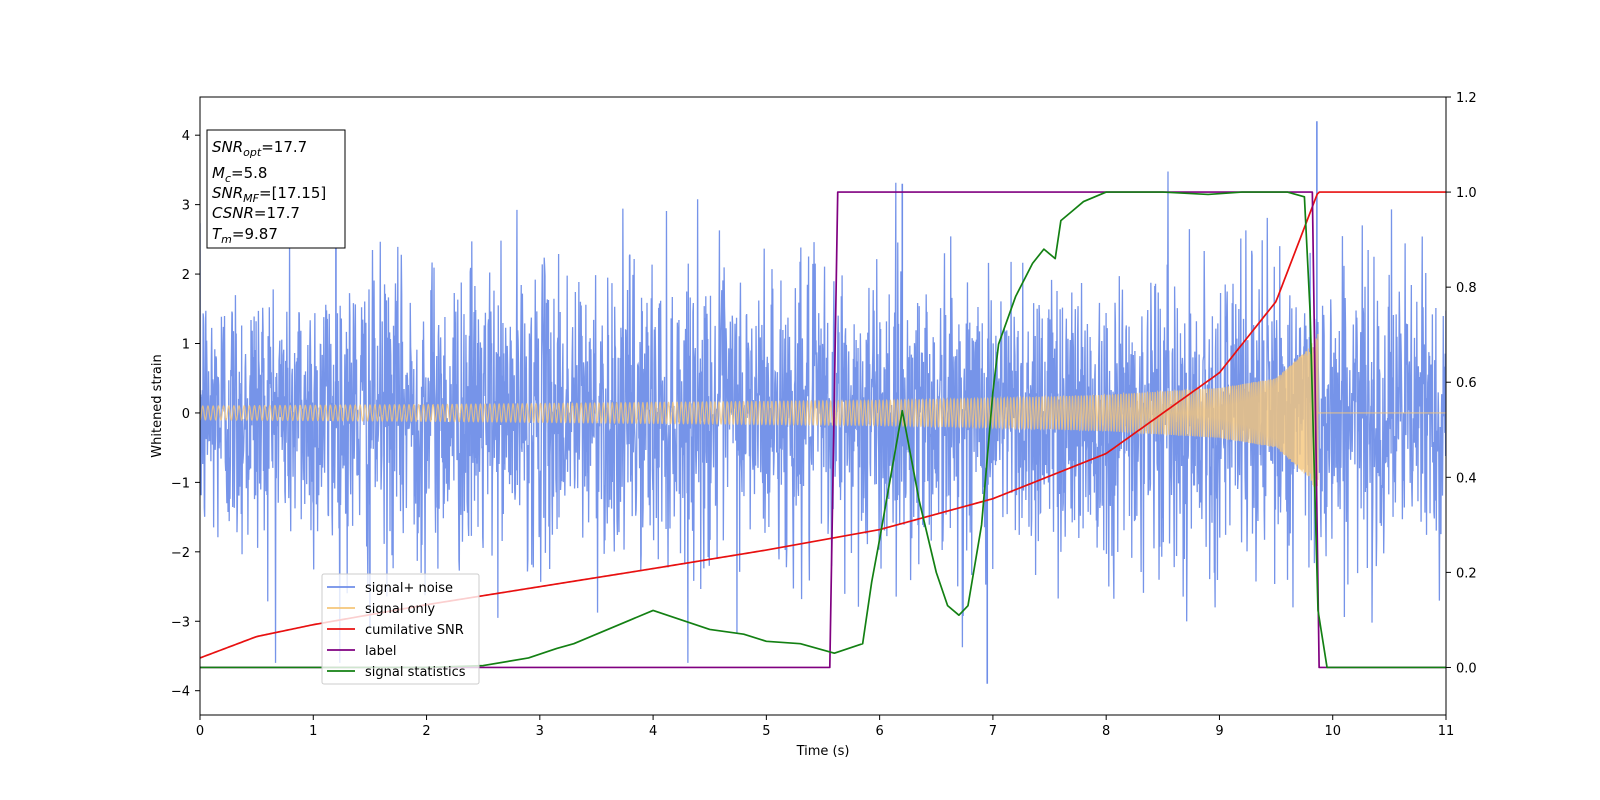 This screenshot has width=1600, height=800. Describe the element at coordinates (426, 731) in the screenshot. I see `x-tick-label: 2` at that location.